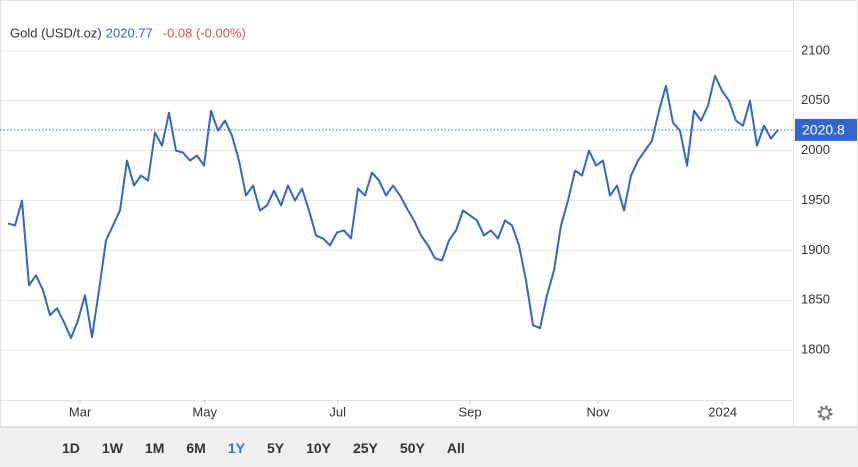 The image size is (858, 467). What do you see at coordinates (56, 32) in the screenshot?
I see `instrument-name: Gold (USD/t.oz)` at bounding box center [56, 32].